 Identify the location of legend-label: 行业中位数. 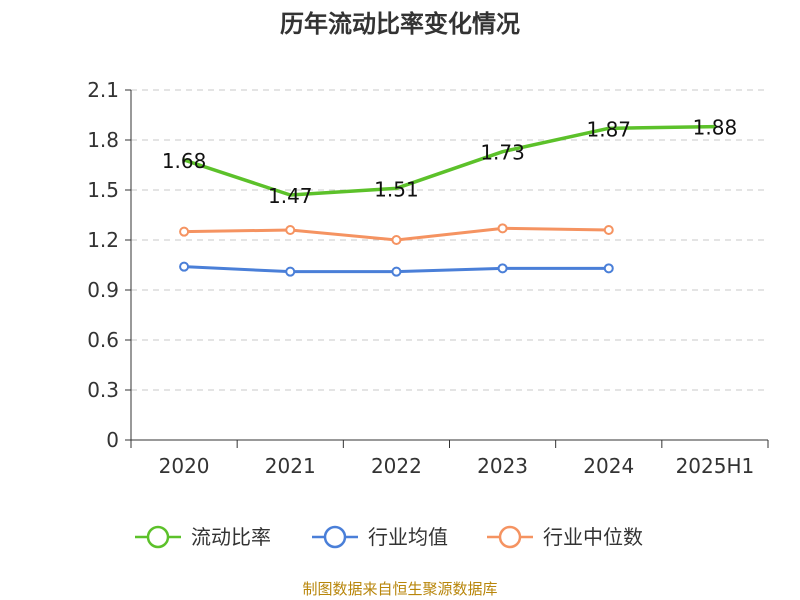
(593, 537).